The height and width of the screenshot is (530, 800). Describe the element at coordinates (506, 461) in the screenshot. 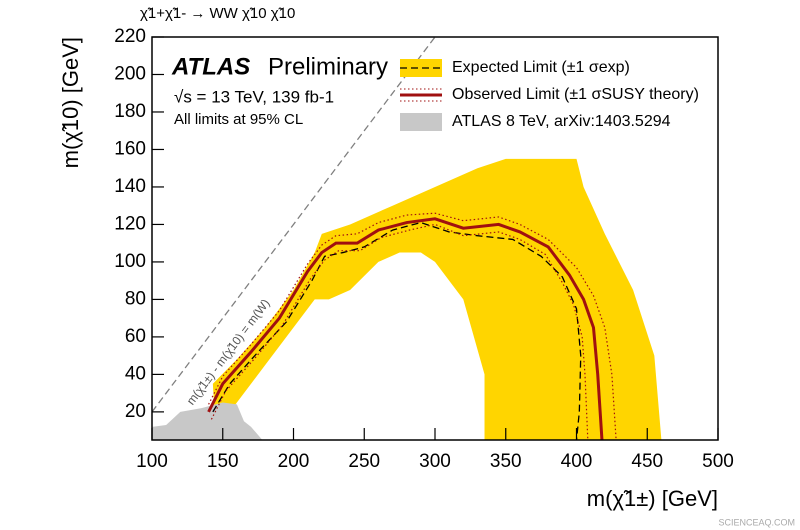

I see `x-tick-label: 350` at that location.